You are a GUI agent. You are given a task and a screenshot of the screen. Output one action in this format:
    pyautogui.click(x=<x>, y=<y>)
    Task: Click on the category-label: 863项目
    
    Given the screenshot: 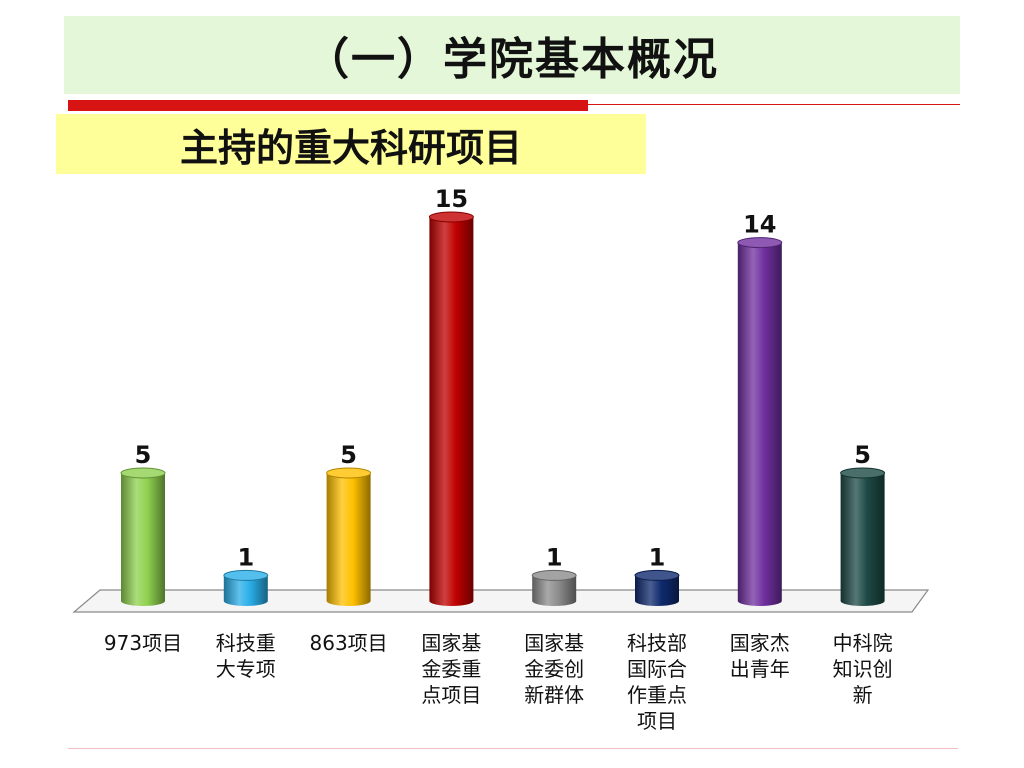 What is the action you would take?
    pyautogui.click(x=348, y=643)
    